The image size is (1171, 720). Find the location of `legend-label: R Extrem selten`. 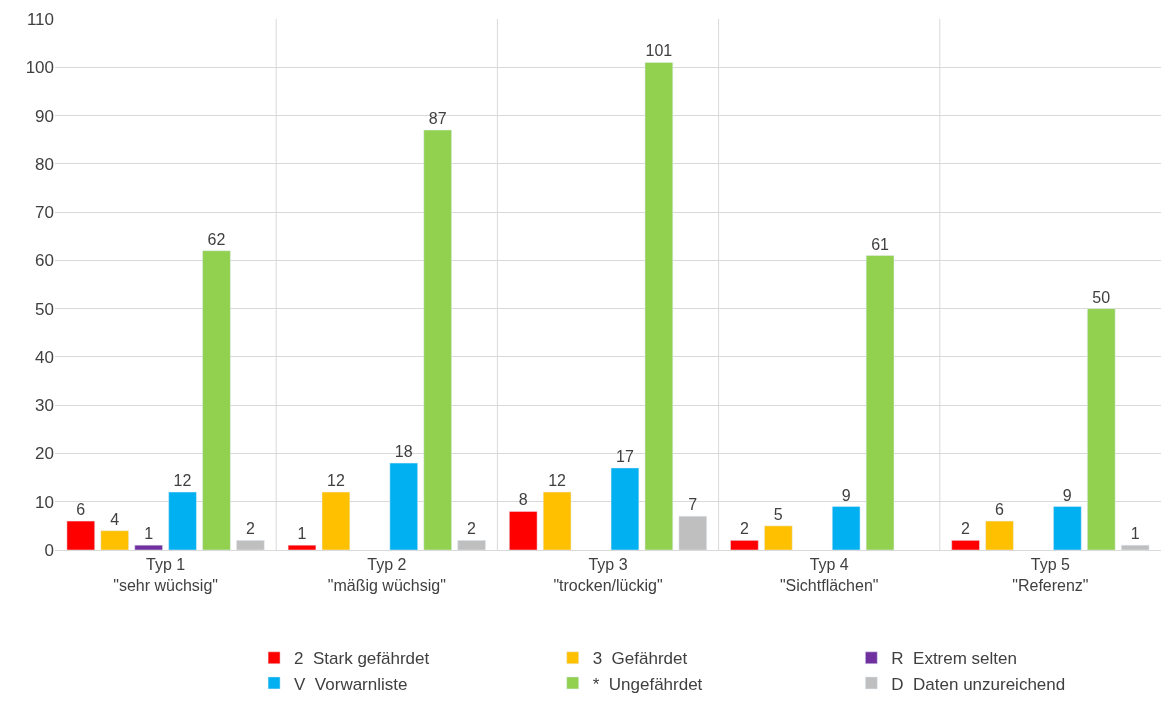

legend-label: R Extrem selten is located at coordinates (954, 659).